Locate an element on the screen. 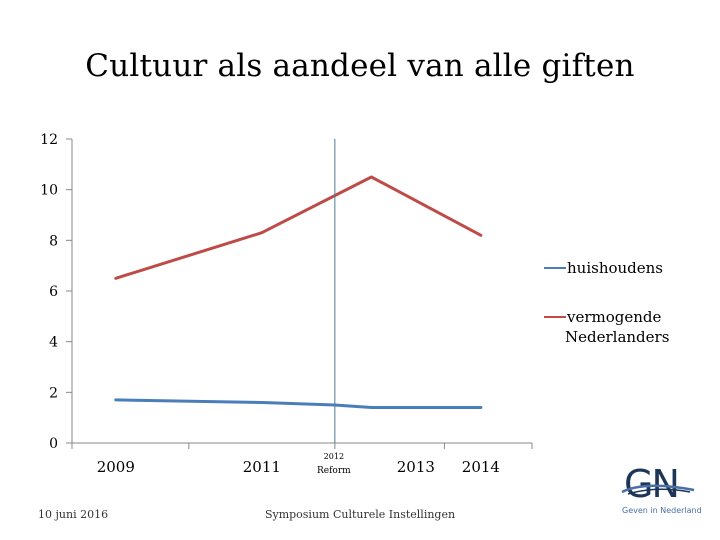  chart-legend: huishoudens vermogende Nederlanders is located at coordinates (606, 302).